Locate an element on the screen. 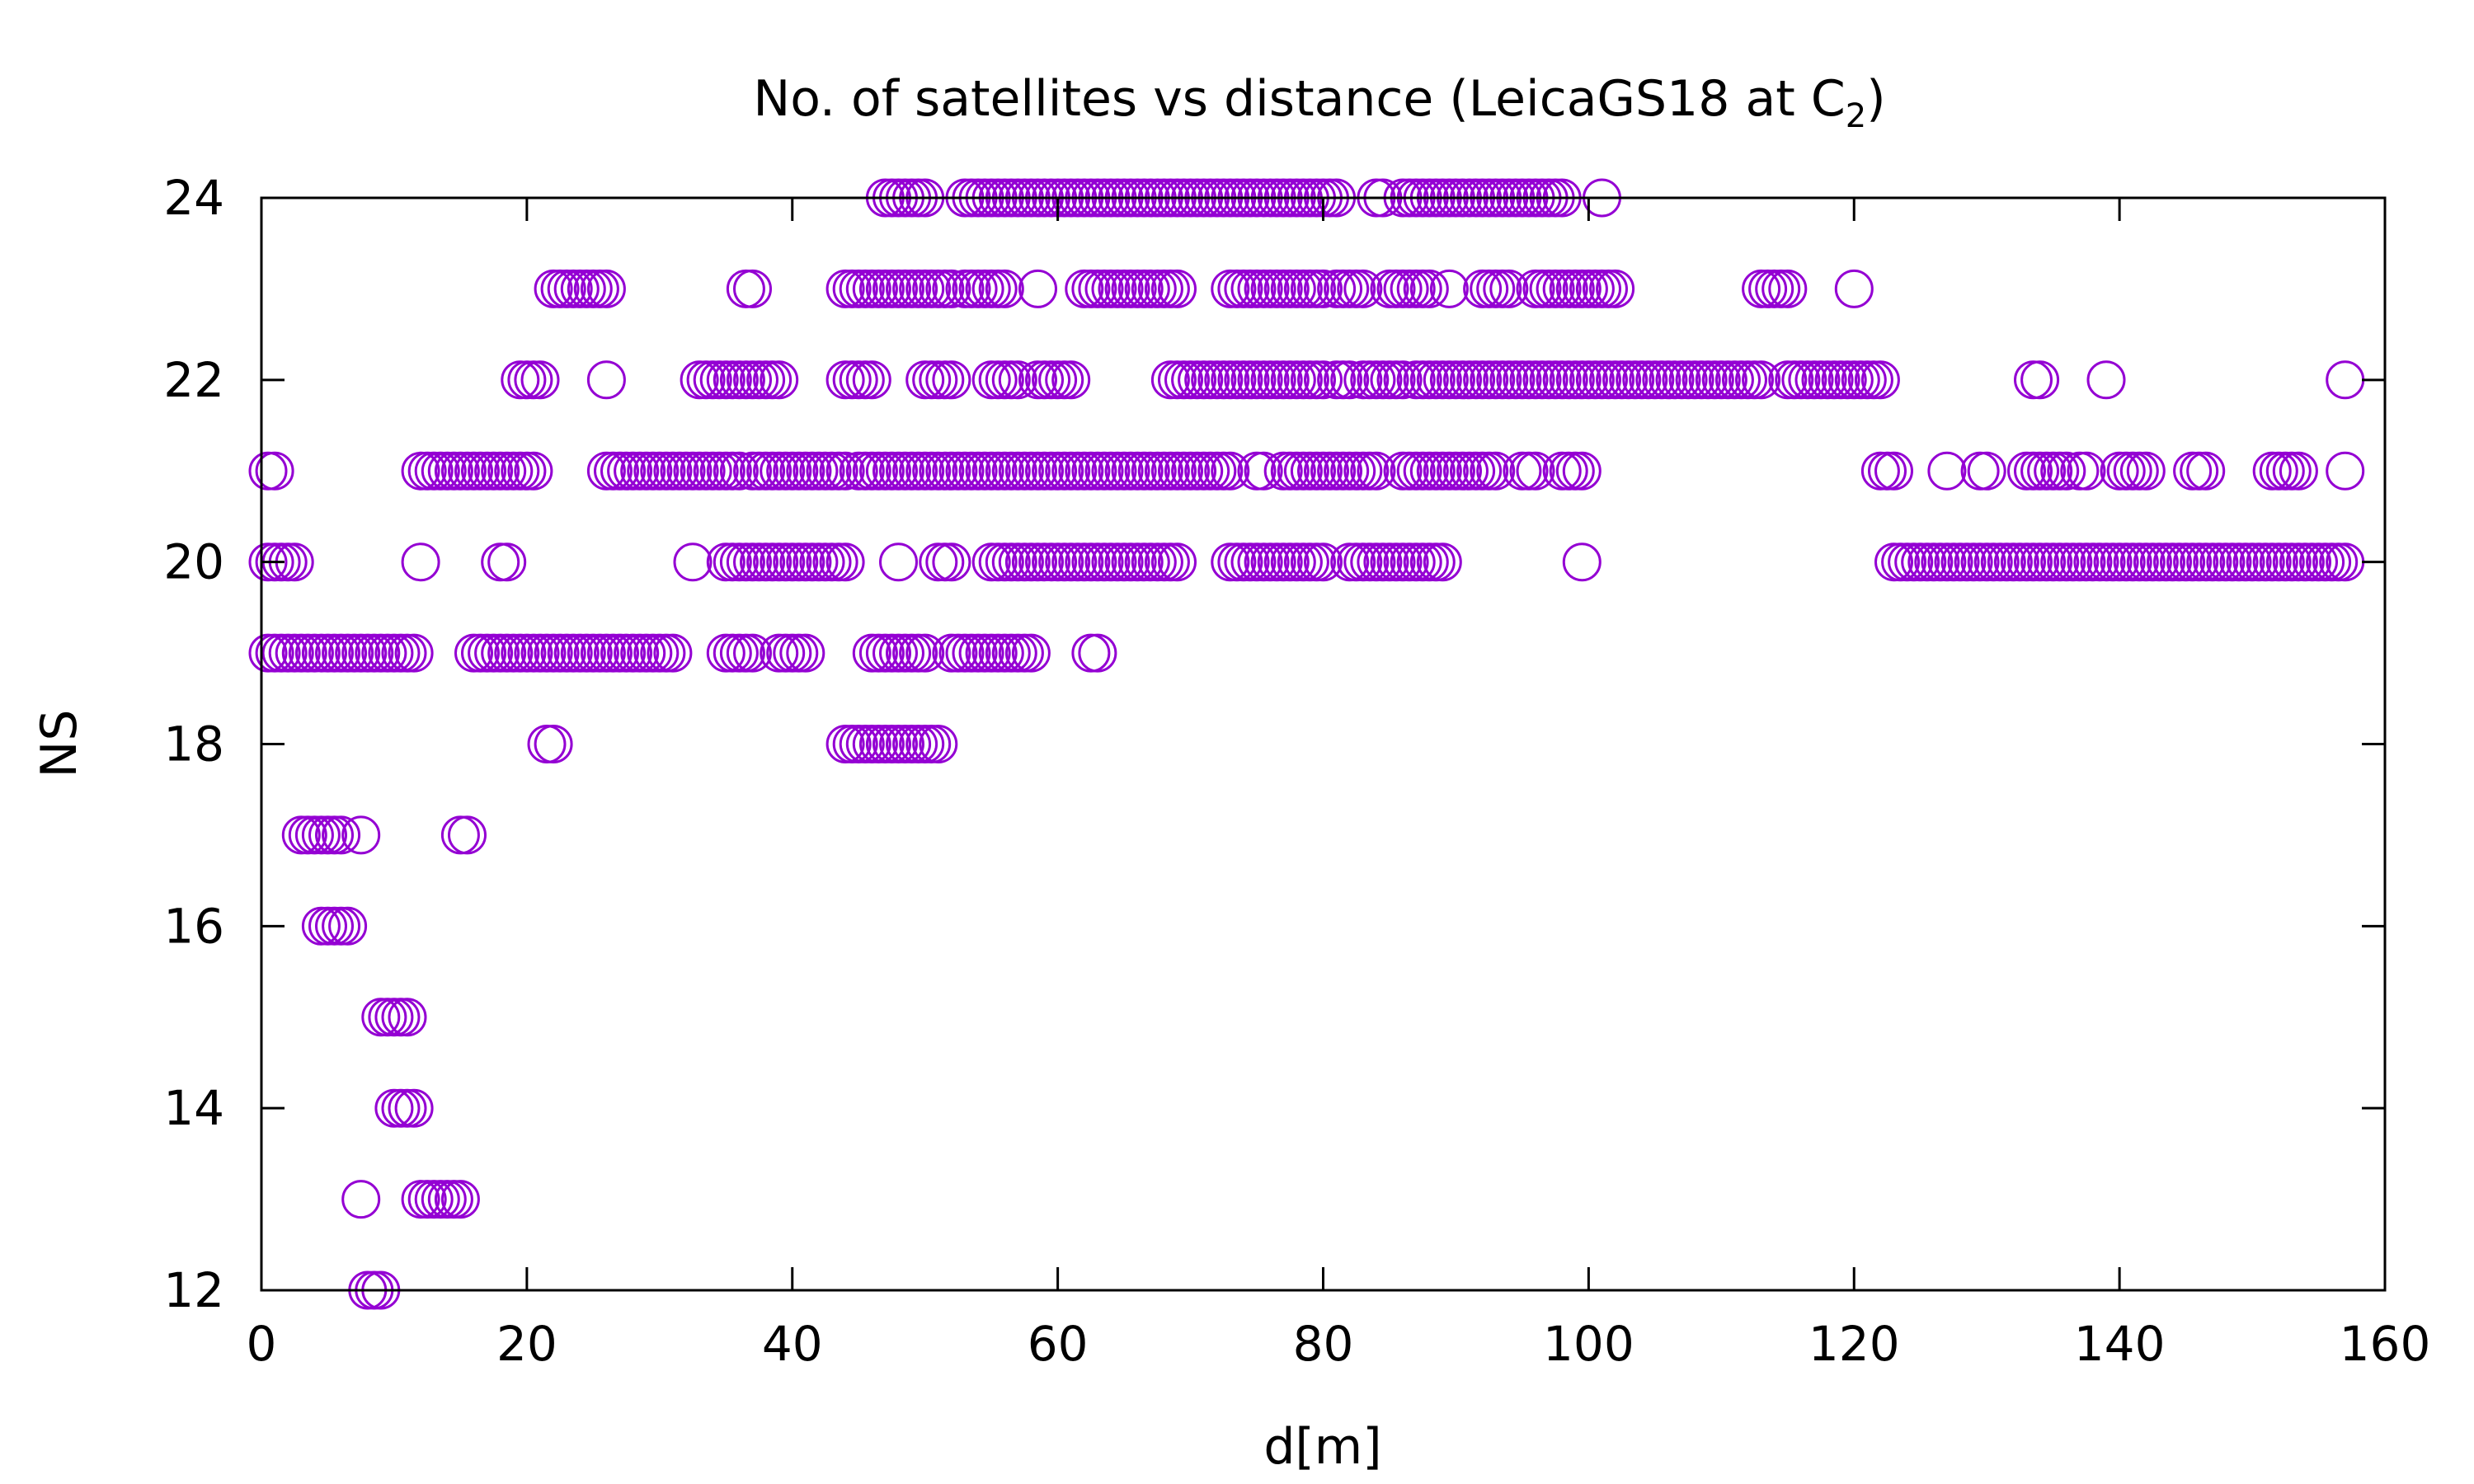  x-tick-label: 0 is located at coordinates (262, 1344).